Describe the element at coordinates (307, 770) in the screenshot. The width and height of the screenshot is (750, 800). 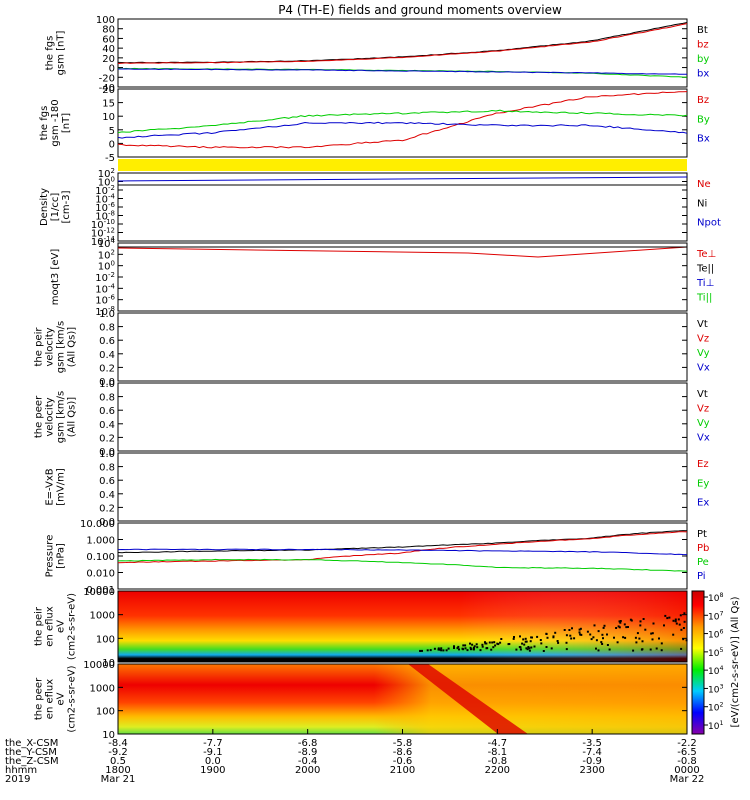
I see `row-value: 2000` at that location.